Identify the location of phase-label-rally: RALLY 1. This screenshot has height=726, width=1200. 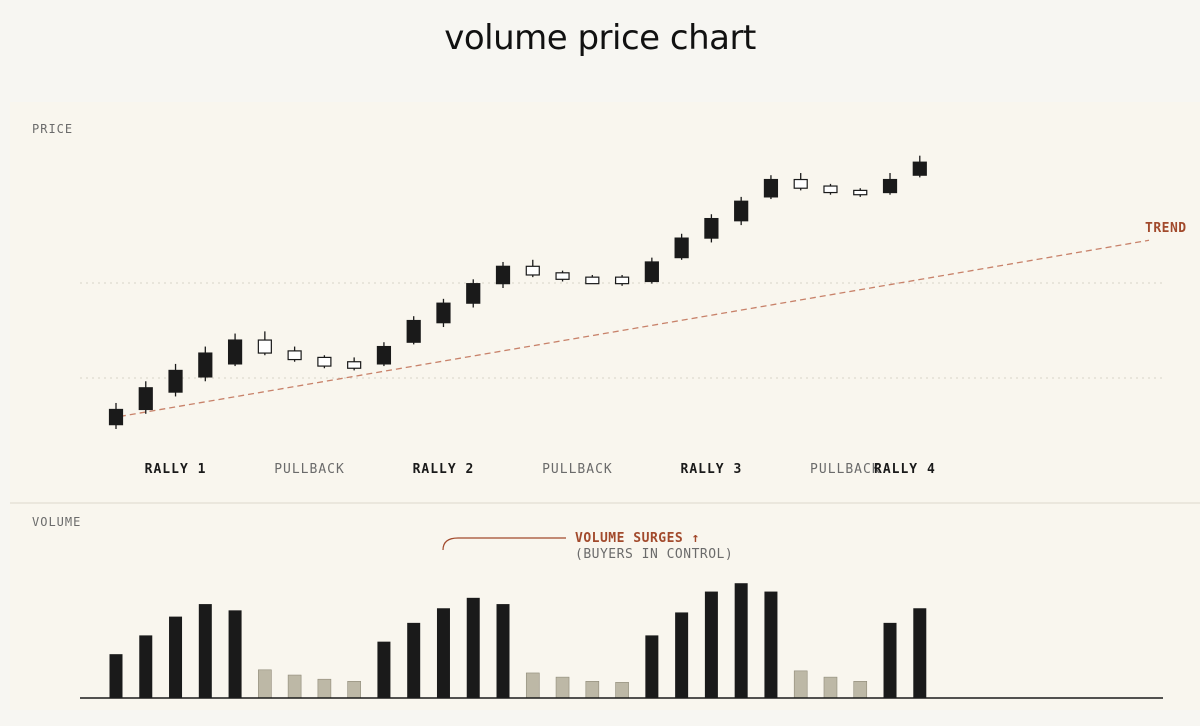
(176, 469).